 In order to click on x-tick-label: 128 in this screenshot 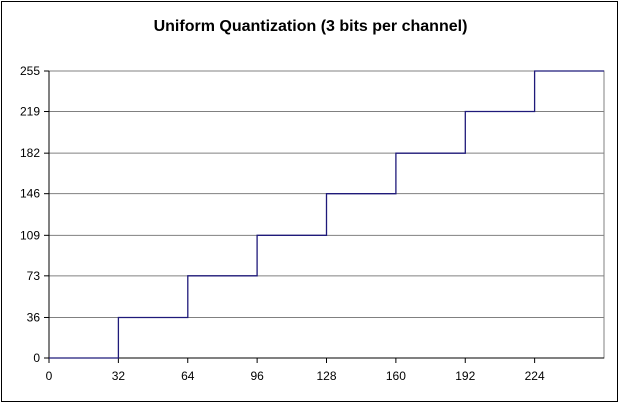, I will do `click(326, 376)`.